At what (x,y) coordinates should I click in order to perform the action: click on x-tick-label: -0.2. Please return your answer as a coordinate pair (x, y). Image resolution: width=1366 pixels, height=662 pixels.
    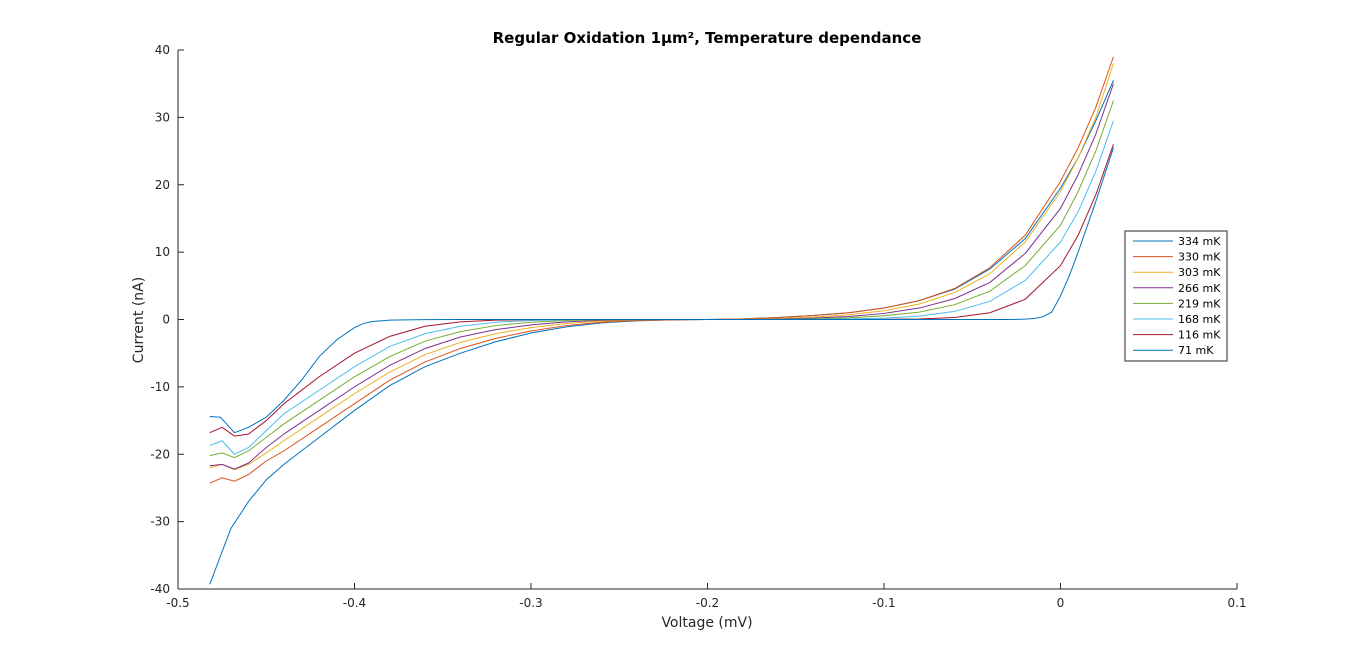
    Looking at the image, I should click on (707, 603).